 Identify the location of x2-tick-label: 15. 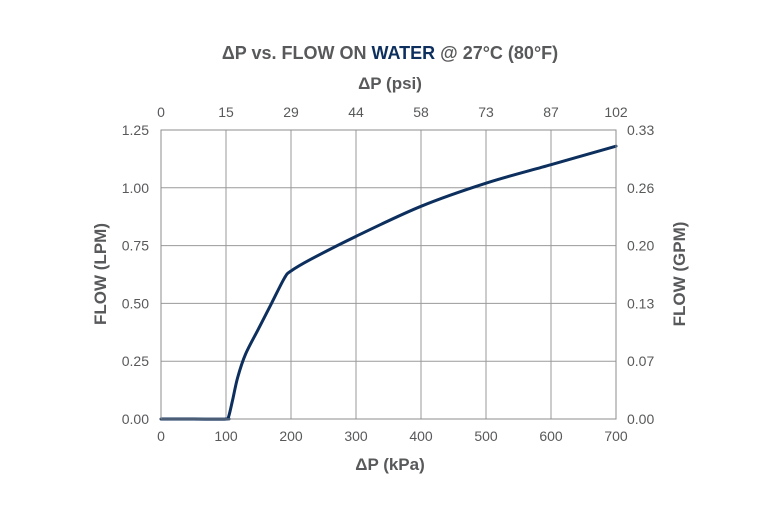
(226, 112).